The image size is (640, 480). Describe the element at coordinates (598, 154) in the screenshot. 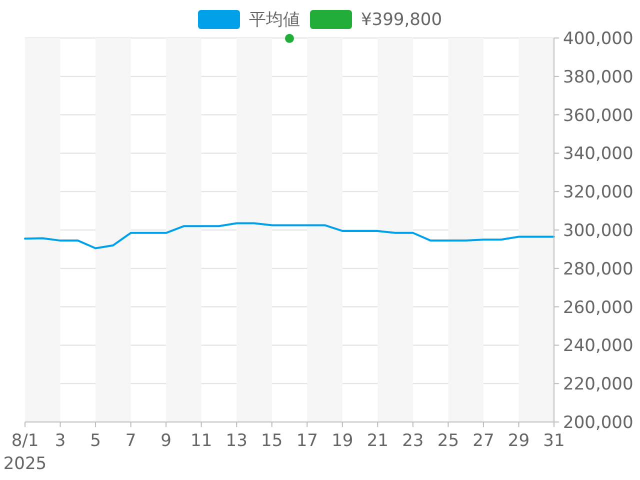

I see `y-tick-label: 340,000` at that location.